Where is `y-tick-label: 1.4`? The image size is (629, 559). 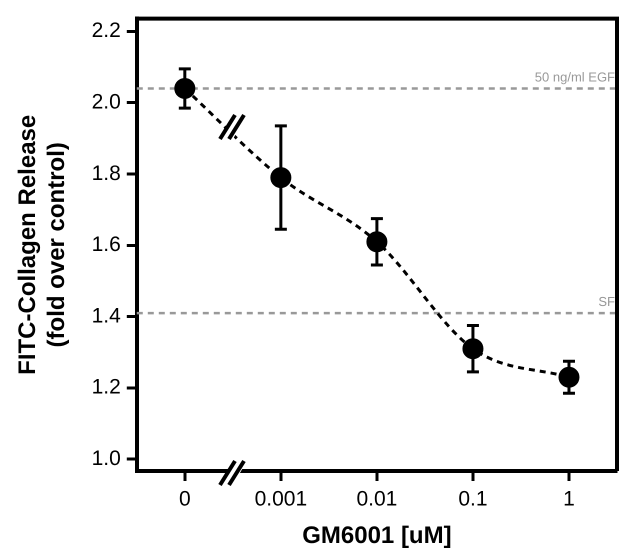
y-tick-label: 1.4 is located at coordinates (107, 316).